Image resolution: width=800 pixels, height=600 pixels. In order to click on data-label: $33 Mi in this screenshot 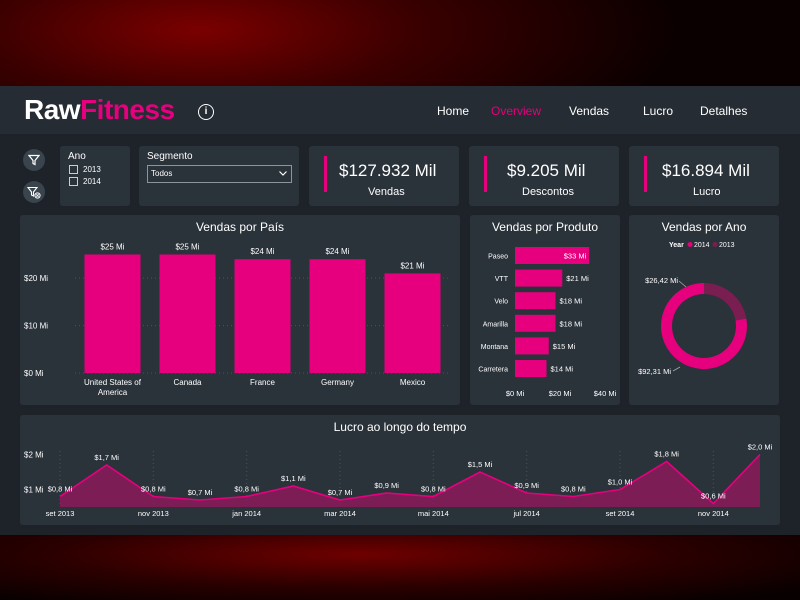, I will do `click(575, 256)`.